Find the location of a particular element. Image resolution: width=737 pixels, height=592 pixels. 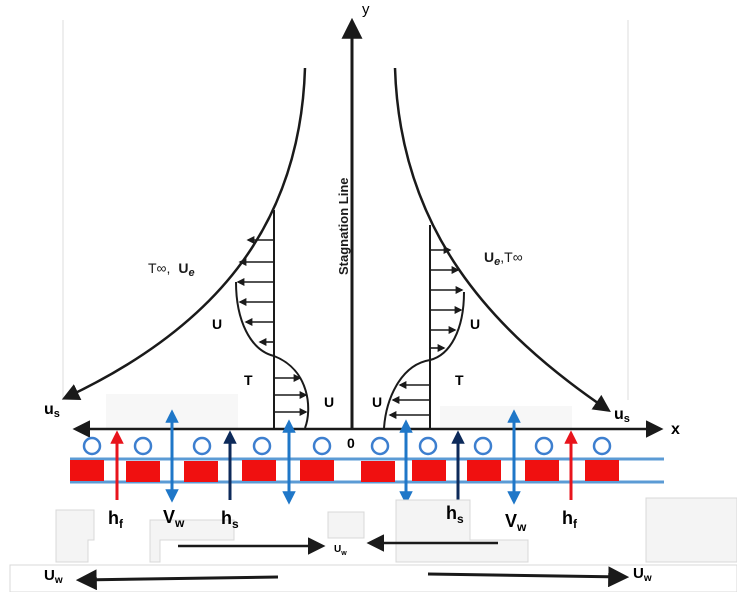

stagnation-line-label: Stagnation Line is located at coordinates (343, 227).